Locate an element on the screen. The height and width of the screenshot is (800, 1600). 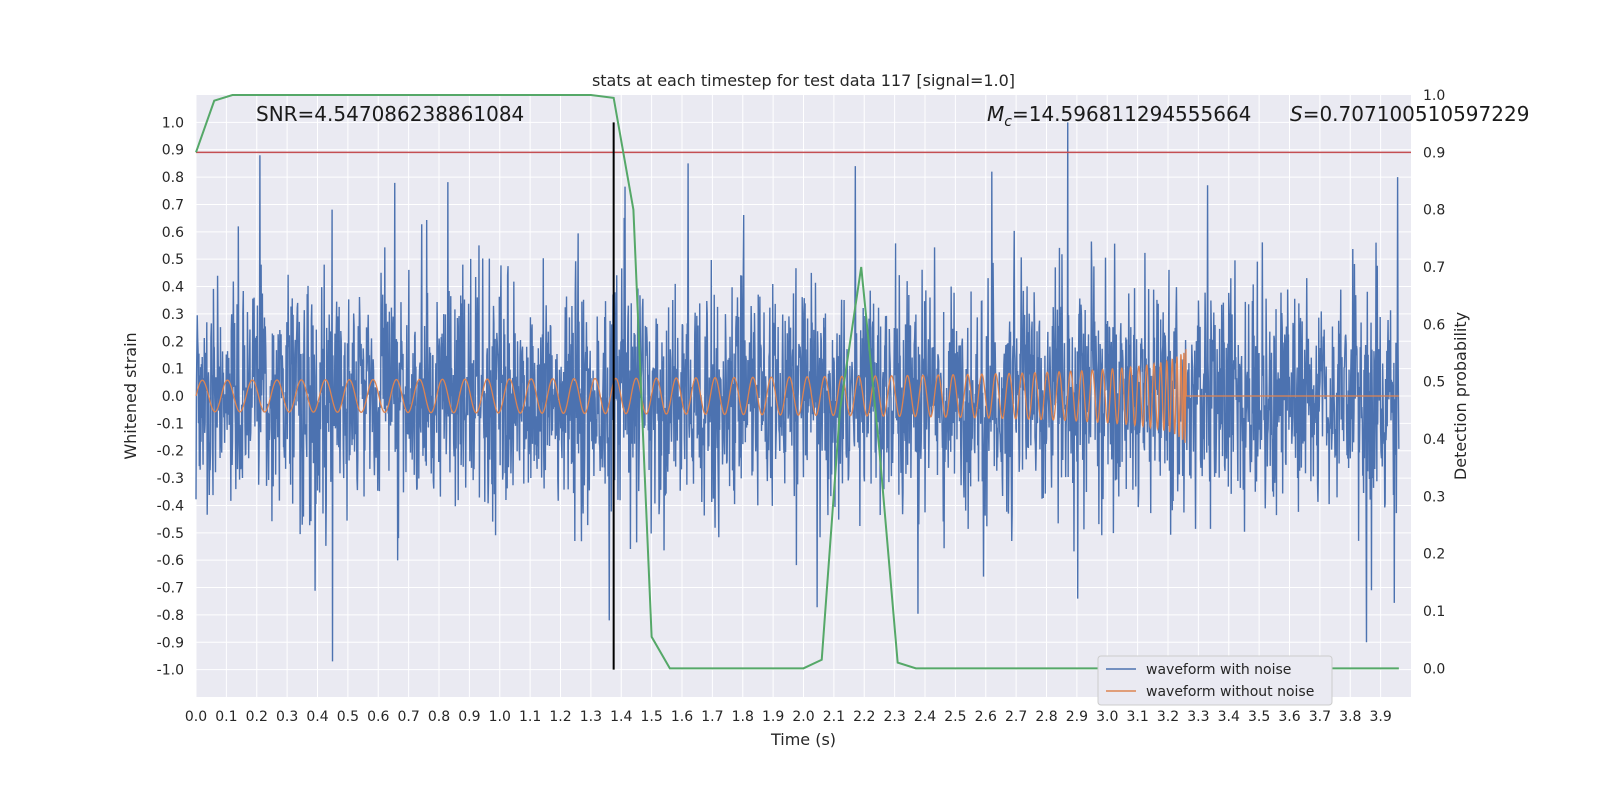
x-tick-label: 2.6 is located at coordinates (986, 717).